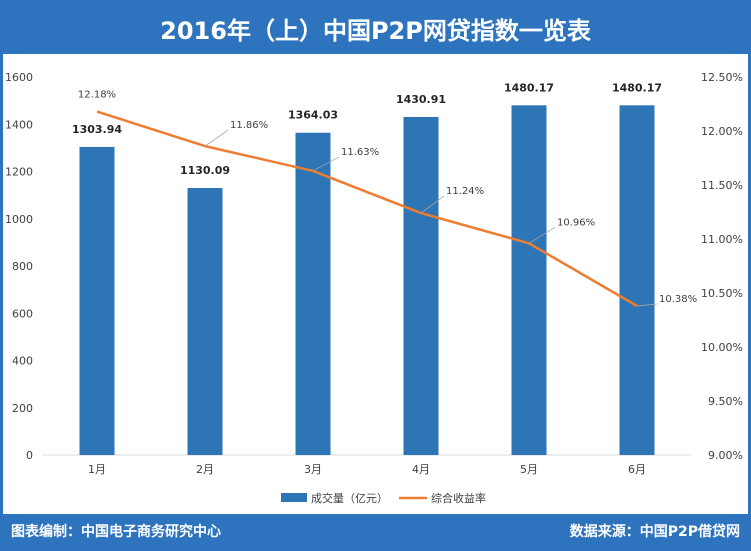 Image resolution: width=751 pixels, height=551 pixels. What do you see at coordinates (722, 77) in the screenshot?
I see `y-right-tick-label: 12.50%` at bounding box center [722, 77].